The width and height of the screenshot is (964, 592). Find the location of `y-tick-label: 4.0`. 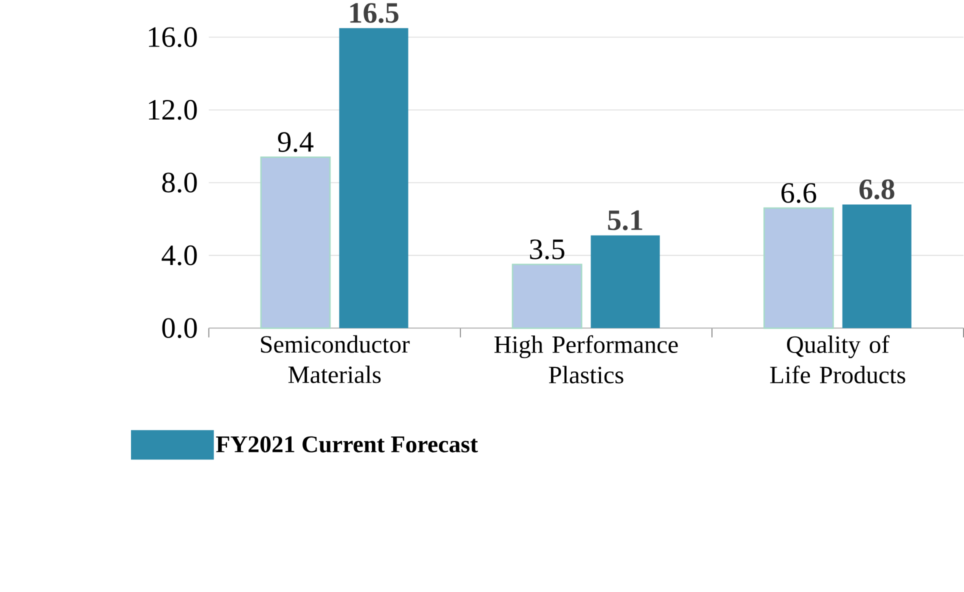

y-tick-label: 4.0 is located at coordinates (179, 255).